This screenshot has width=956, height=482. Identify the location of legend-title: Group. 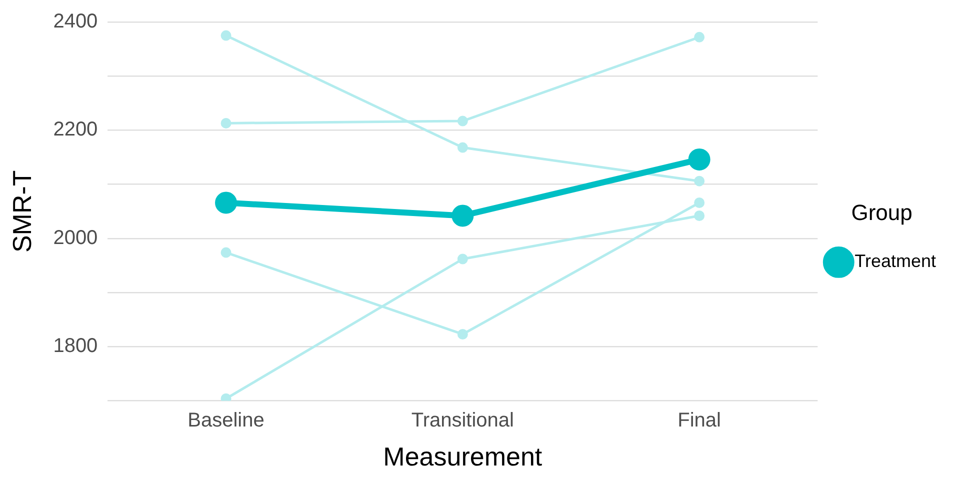
(881, 212).